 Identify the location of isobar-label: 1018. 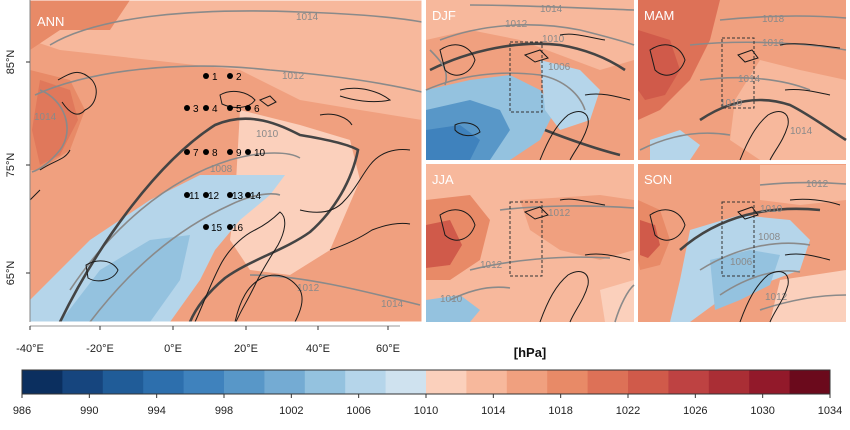
(773, 19).